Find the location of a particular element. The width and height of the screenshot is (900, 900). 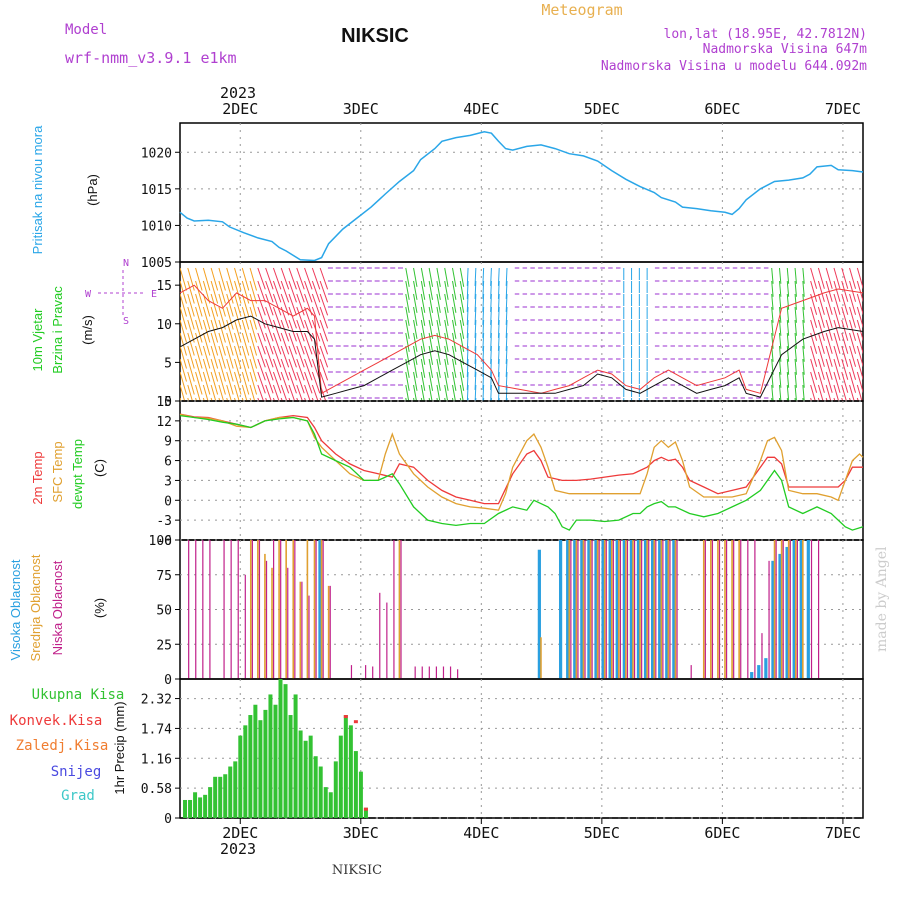

panel-temperature: -6 -3 0 3 6 9 12 15 is located at coordinates (510, 472).